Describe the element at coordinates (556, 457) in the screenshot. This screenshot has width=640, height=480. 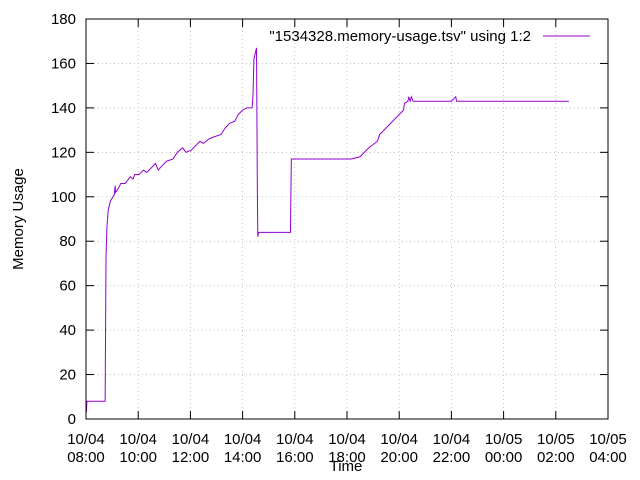
I see `x-tick-label-time: 02:00` at that location.